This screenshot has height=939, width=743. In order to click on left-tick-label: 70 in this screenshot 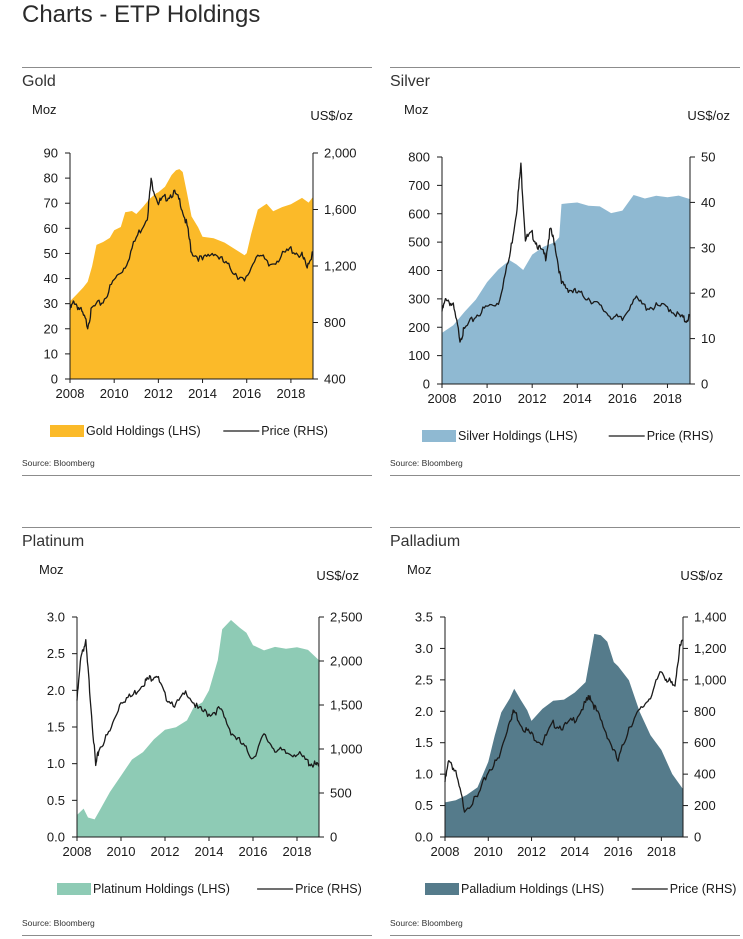, I will do `click(51, 203)`.